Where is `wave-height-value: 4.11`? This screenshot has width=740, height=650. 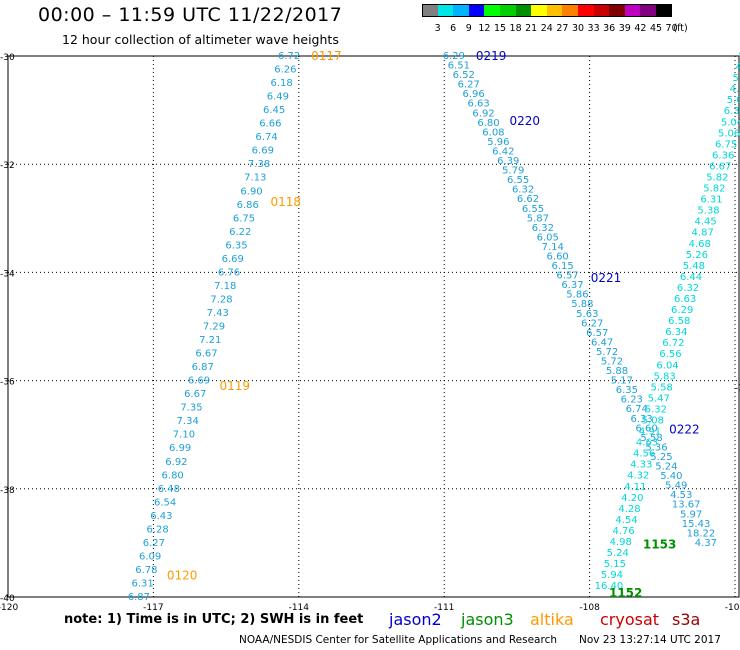
wave-height-value: 4.11 is located at coordinates (635, 487).